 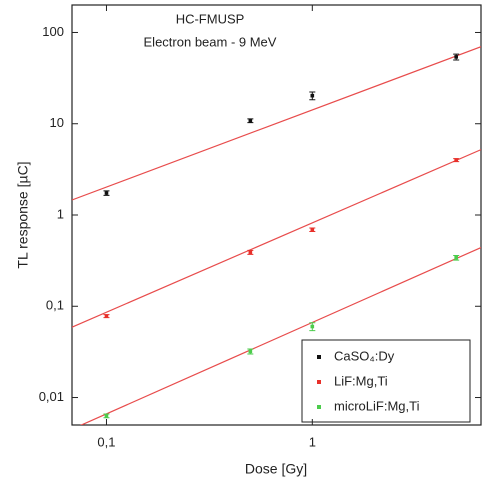 What do you see at coordinates (276, 469) in the screenshot?
I see `x-axis-label: Dose [Gy]` at bounding box center [276, 469].